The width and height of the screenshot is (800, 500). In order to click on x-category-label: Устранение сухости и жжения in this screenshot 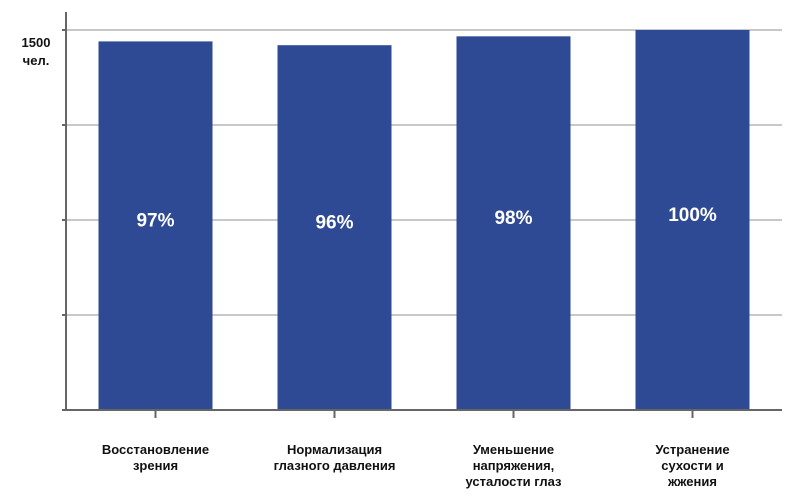, I will do `click(692, 465)`.